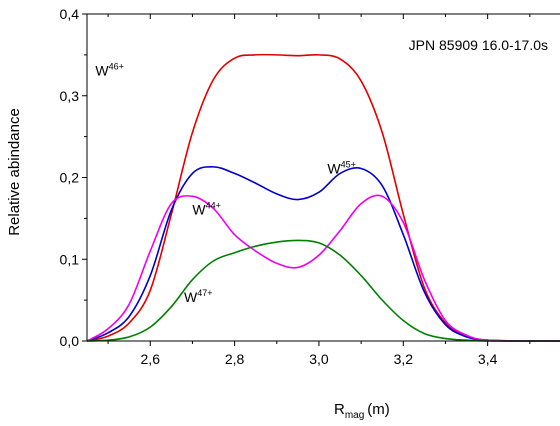  Describe the element at coordinates (116, 66) in the screenshot. I see `annotation-superscript: 46+` at that location.